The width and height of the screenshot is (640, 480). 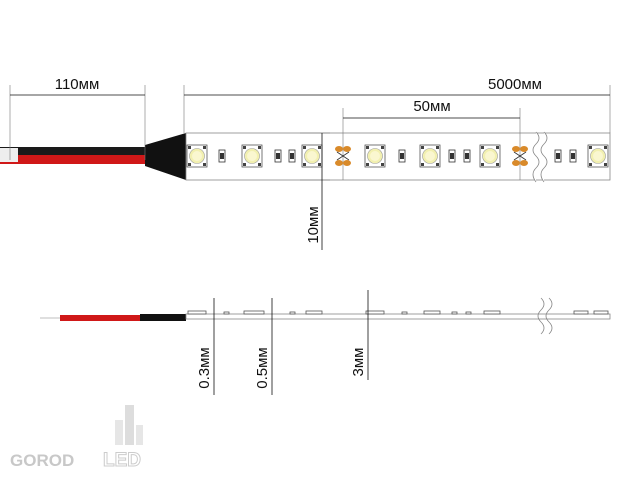 I want to click on logo-text: LED, so click(x=122, y=460).